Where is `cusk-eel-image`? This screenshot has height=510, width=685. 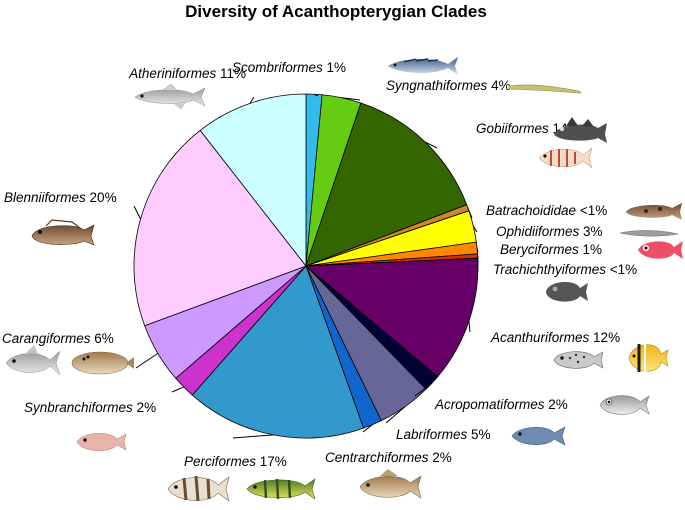 cusk-eel-image is located at coordinates (649, 233).